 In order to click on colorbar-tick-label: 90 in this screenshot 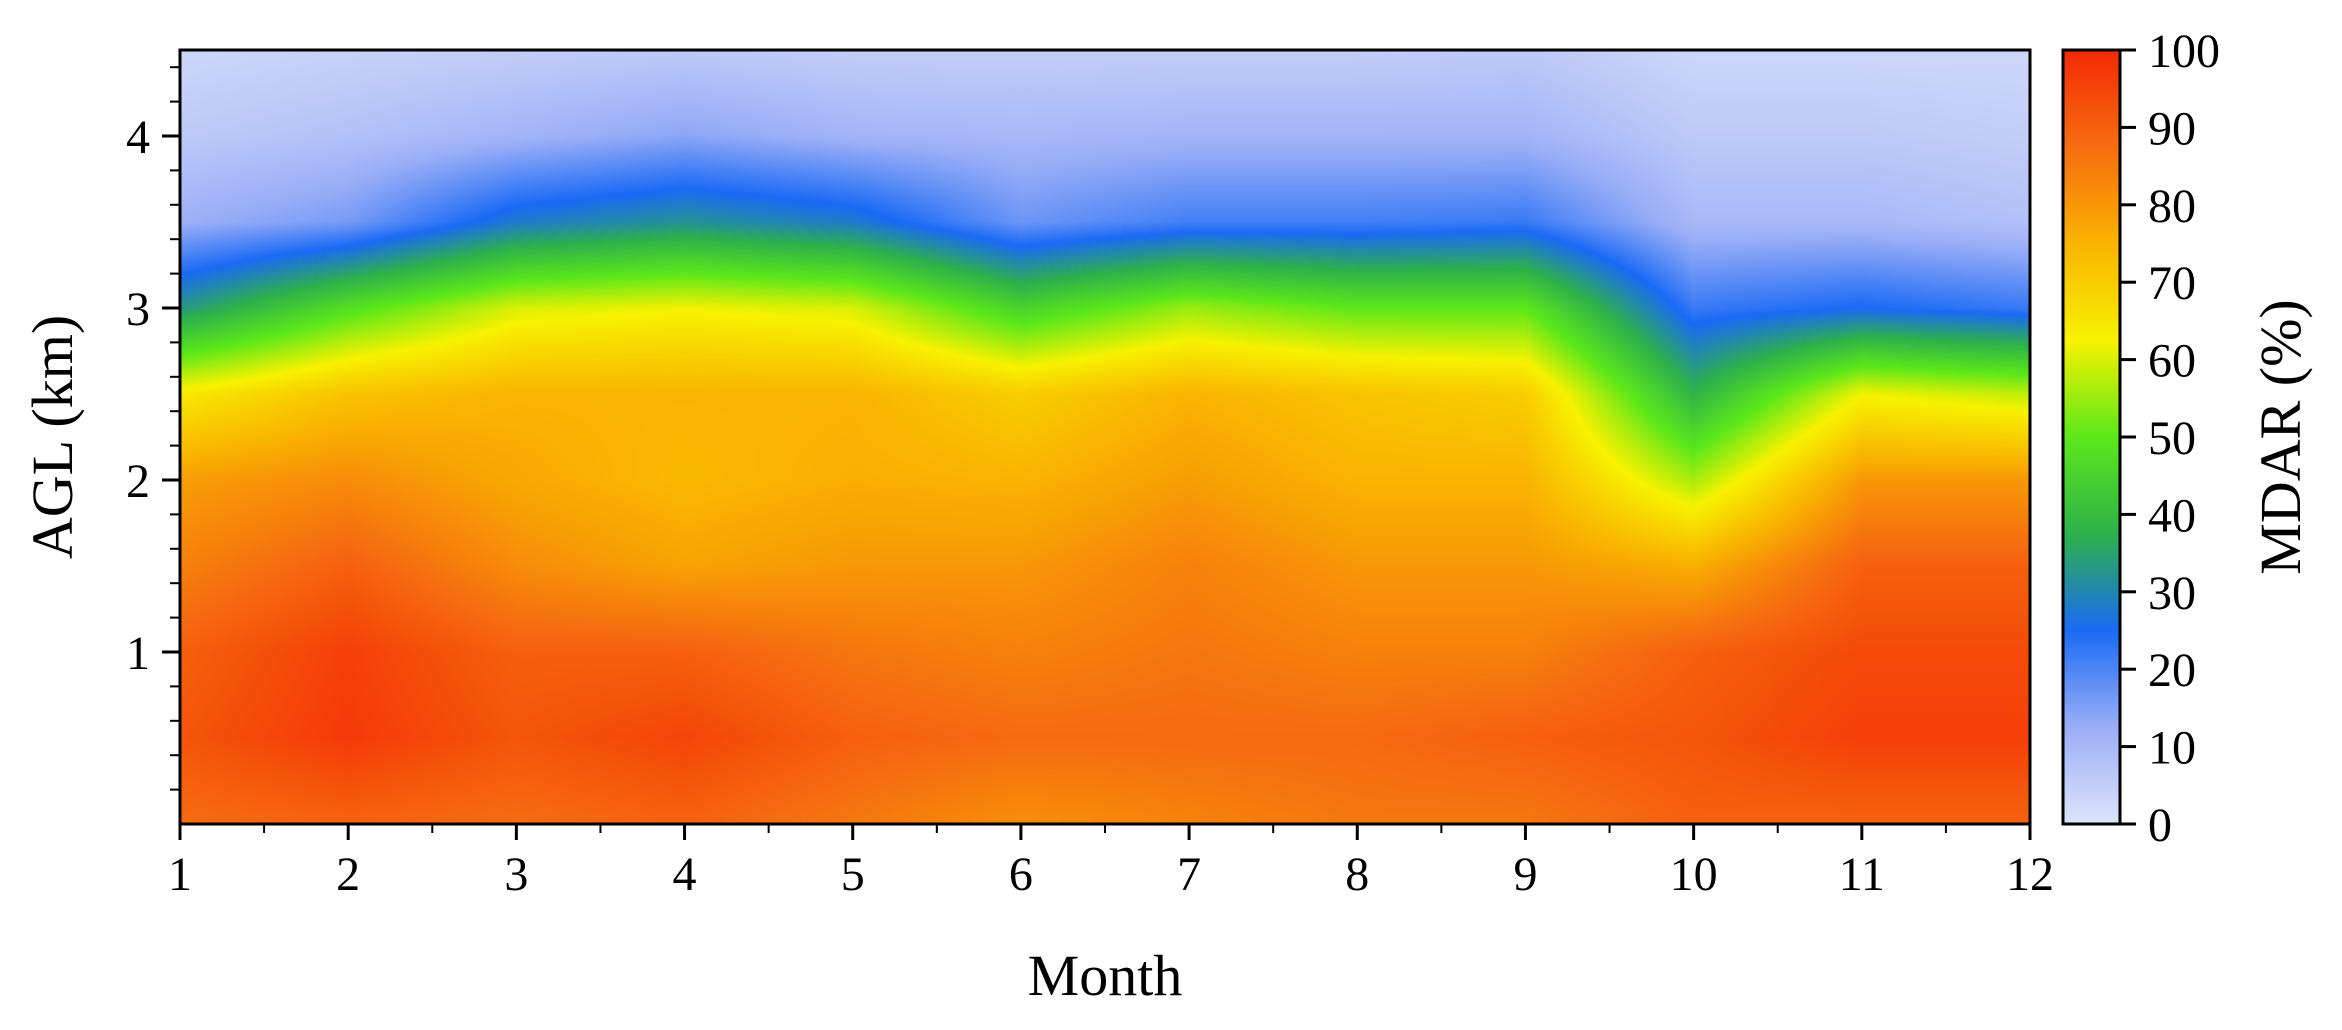, I will do `click(2172, 128)`.